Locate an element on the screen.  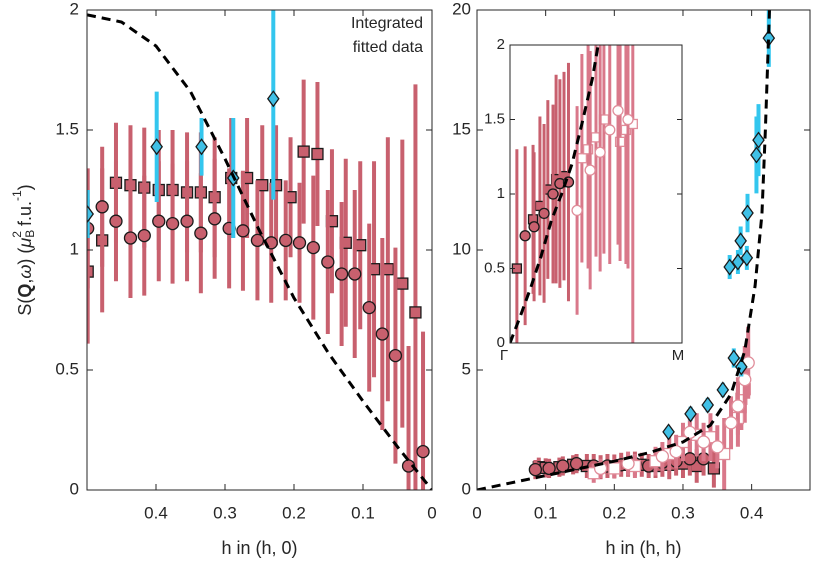
y-tick-label: 10 is located at coordinates (461, 248).